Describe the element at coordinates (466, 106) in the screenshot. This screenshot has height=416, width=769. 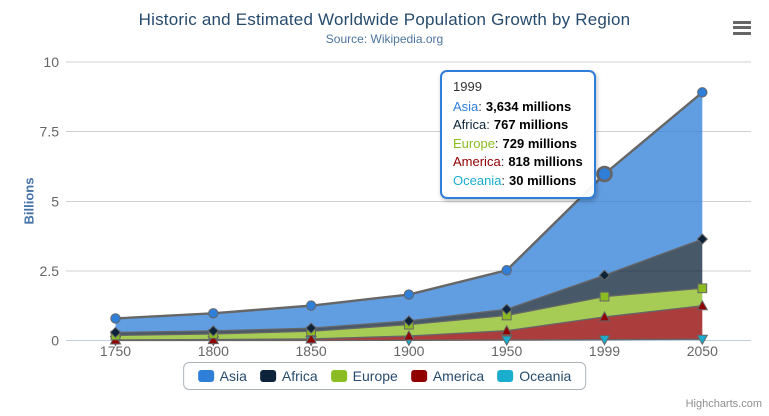
I see `tooltip-series-name: Asia` at that location.